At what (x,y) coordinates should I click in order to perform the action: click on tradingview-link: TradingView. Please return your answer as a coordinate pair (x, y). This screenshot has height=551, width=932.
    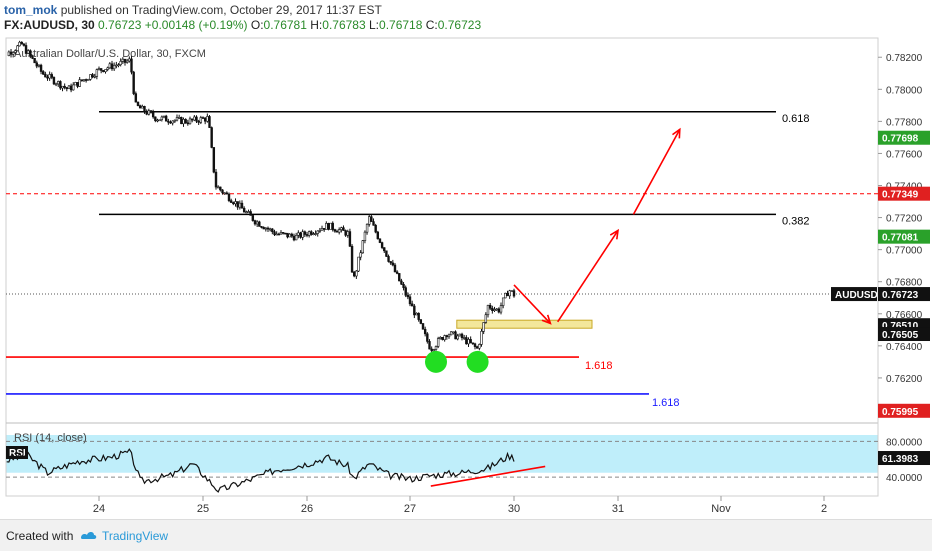
    Looking at the image, I should click on (135, 536).